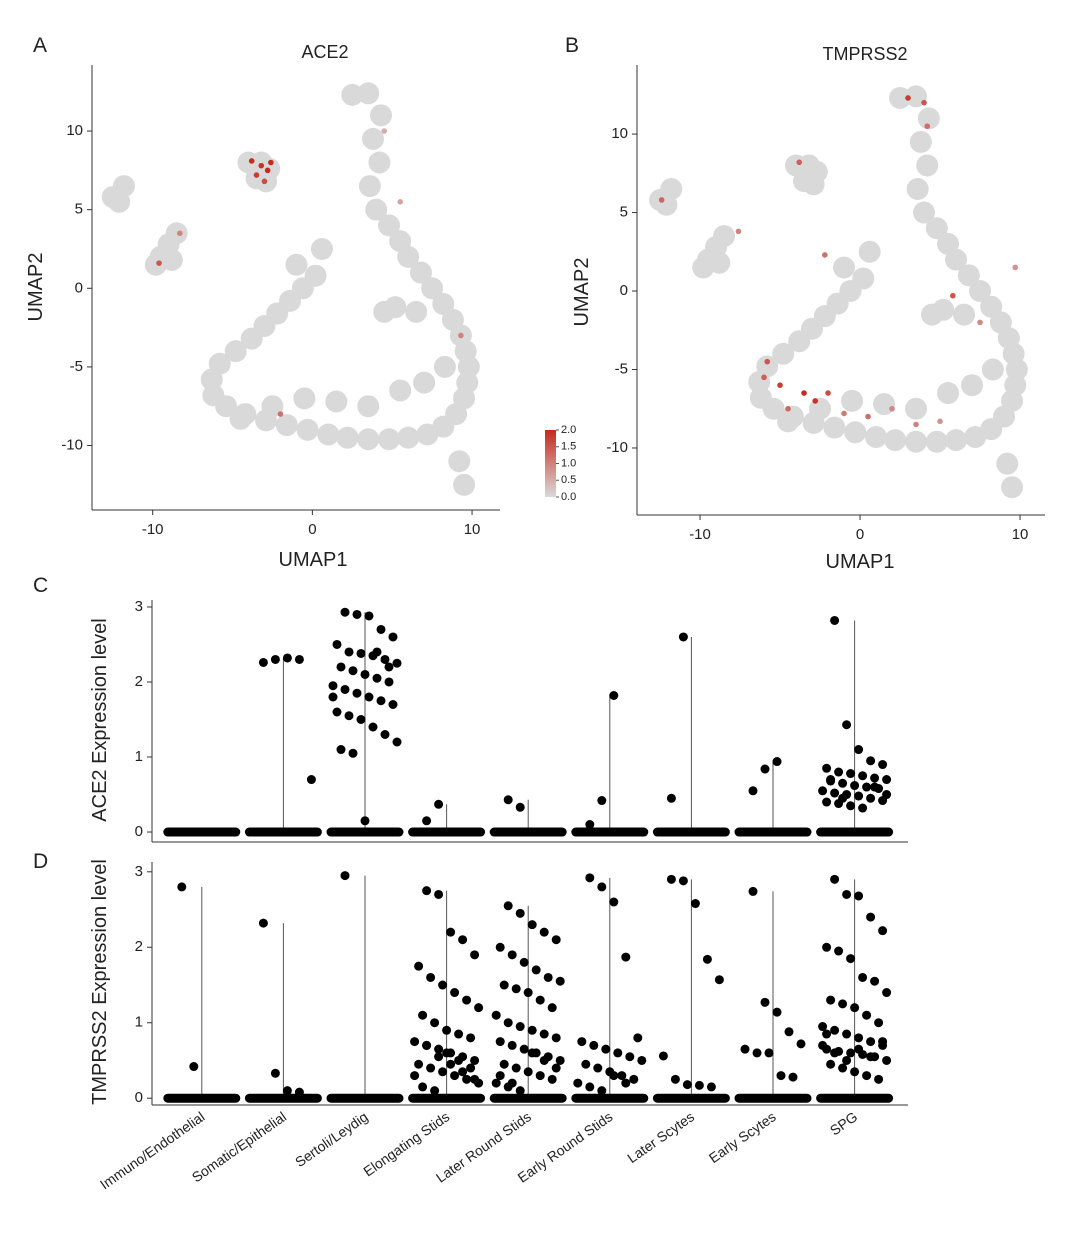 The image size is (1080, 1237). I want to click on y-tick-label: -10, so click(72, 444).